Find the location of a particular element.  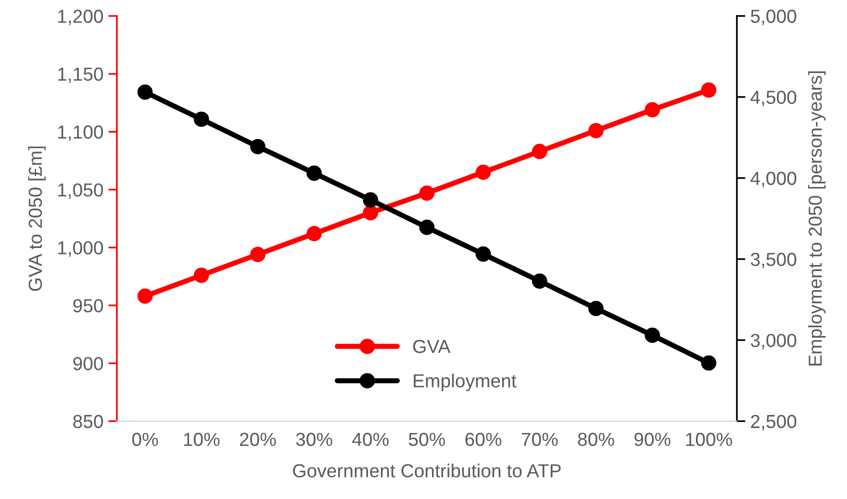

y2-tick-label: 3,500 is located at coordinates (773, 260).